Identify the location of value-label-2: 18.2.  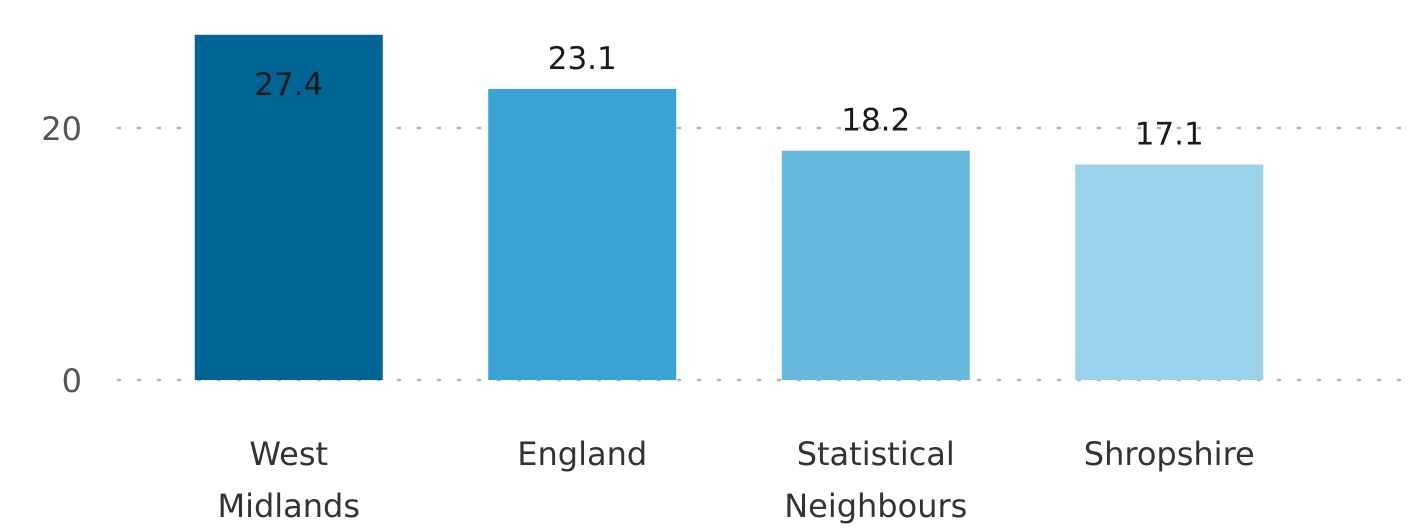
(875, 121).